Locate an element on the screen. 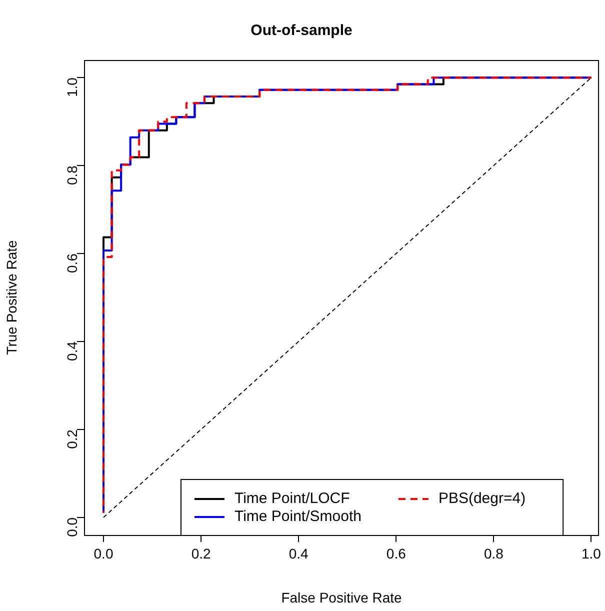  x-tick-label: 0.4 is located at coordinates (298, 553).